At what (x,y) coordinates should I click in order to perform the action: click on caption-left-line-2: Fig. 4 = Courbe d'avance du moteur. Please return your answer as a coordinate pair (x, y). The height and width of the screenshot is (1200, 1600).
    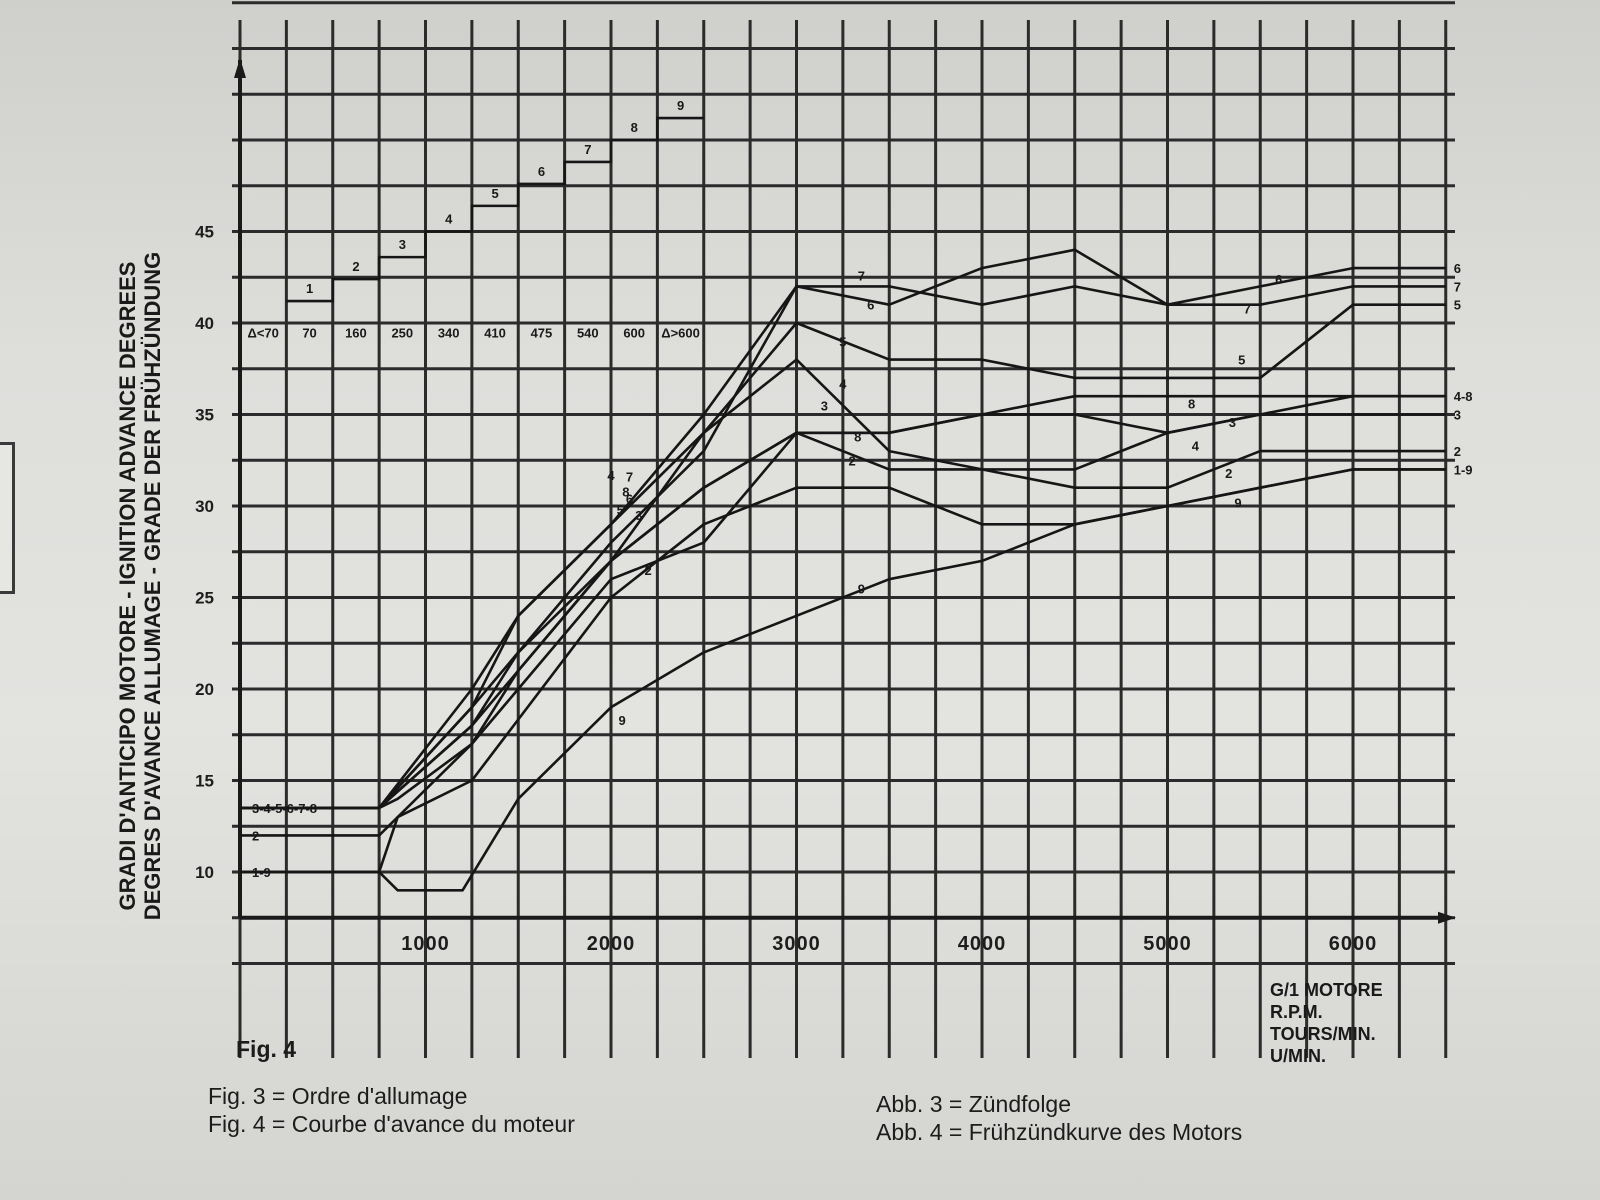
    Looking at the image, I should click on (391, 1124).